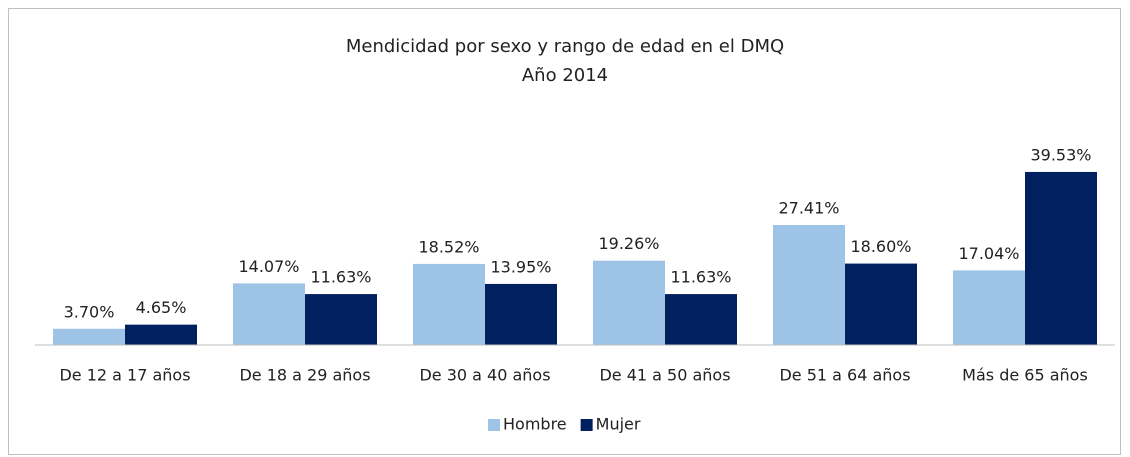 The image size is (1130, 457). I want to click on data-label: 14.07%, so click(268, 266).